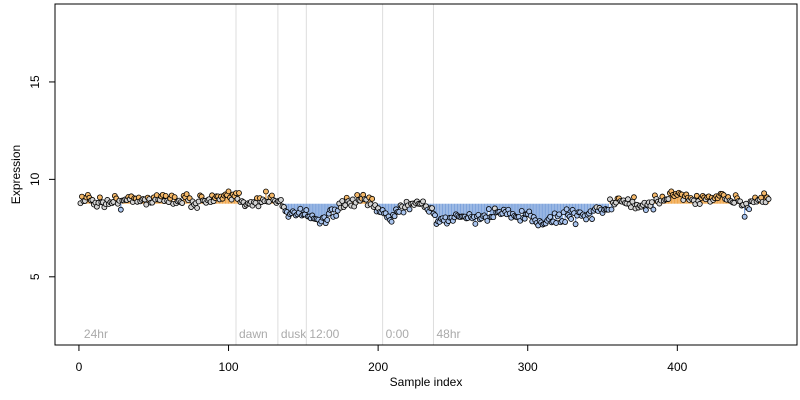 The image size is (800, 400). What do you see at coordinates (96, 334) in the screenshot?
I see `phase-label: 24hr` at bounding box center [96, 334].